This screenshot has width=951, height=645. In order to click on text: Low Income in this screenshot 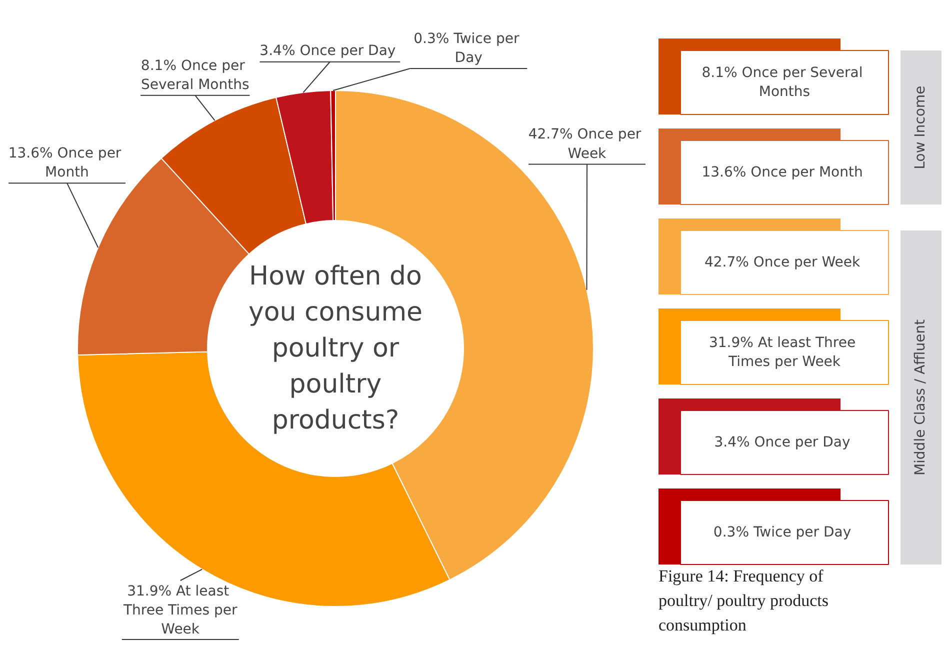, I will do `click(920, 128)`.